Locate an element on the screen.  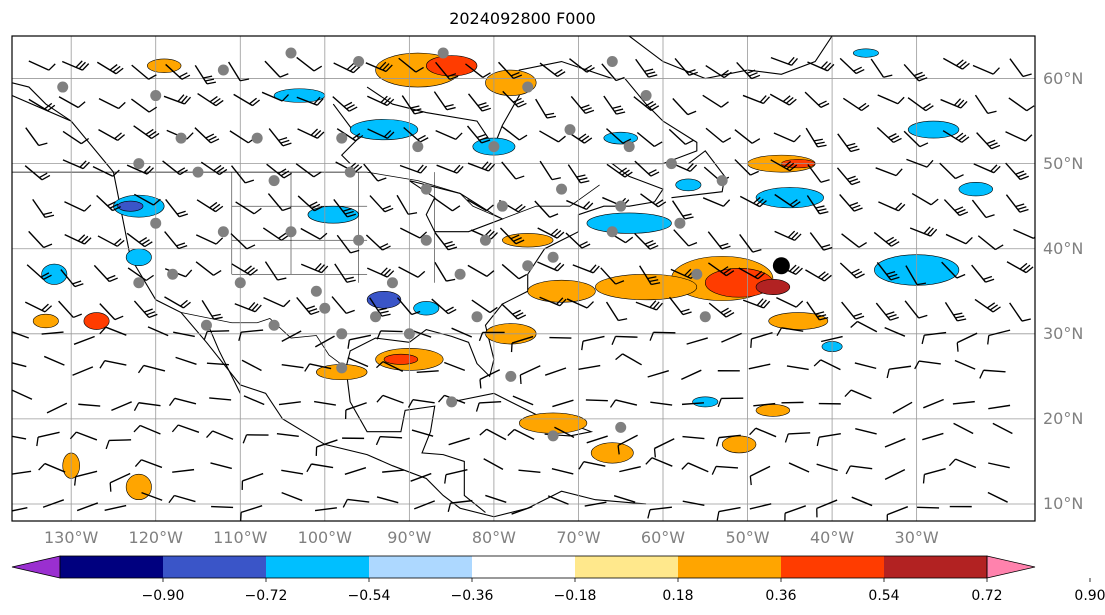
colorbar-label: −0.72 is located at coordinates (266, 596).